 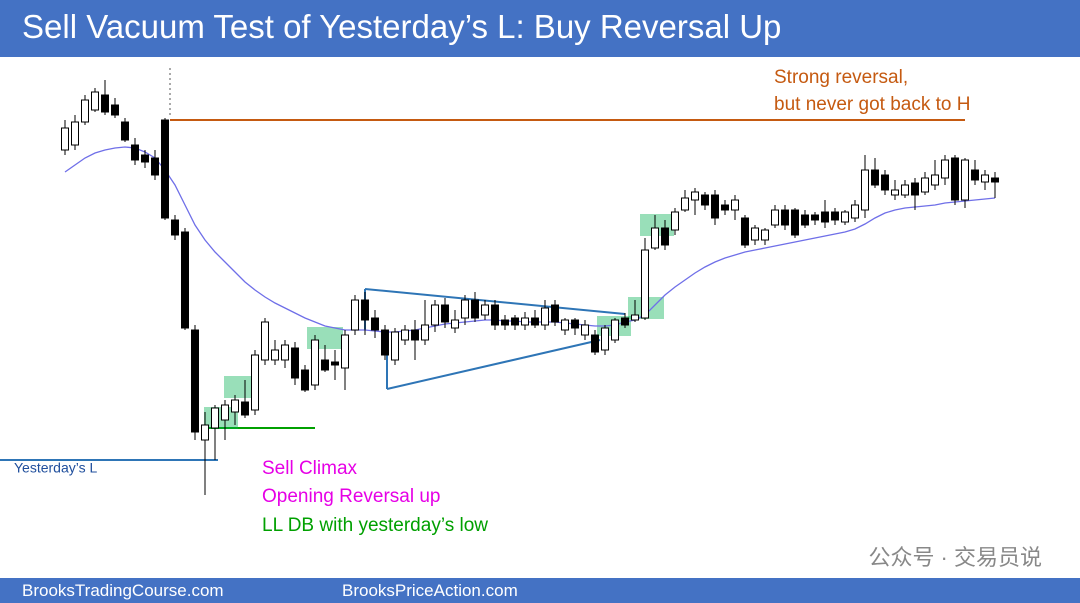 What do you see at coordinates (310, 468) in the screenshot?
I see `annotation: Sell Climax` at bounding box center [310, 468].